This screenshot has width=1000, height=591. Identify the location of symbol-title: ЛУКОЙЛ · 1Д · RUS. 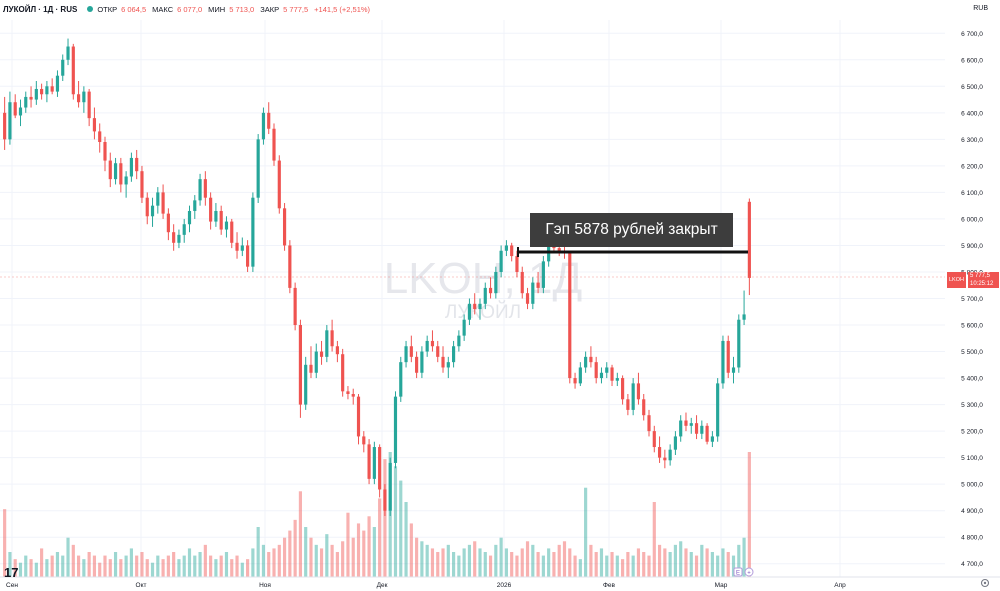
(40, 9).